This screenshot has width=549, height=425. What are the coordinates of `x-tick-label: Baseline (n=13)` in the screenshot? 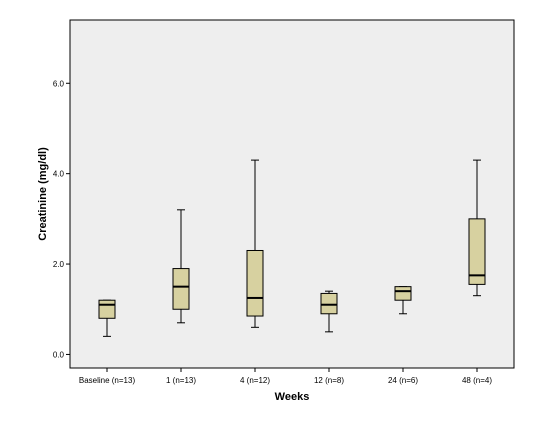 It's located at (107, 380).